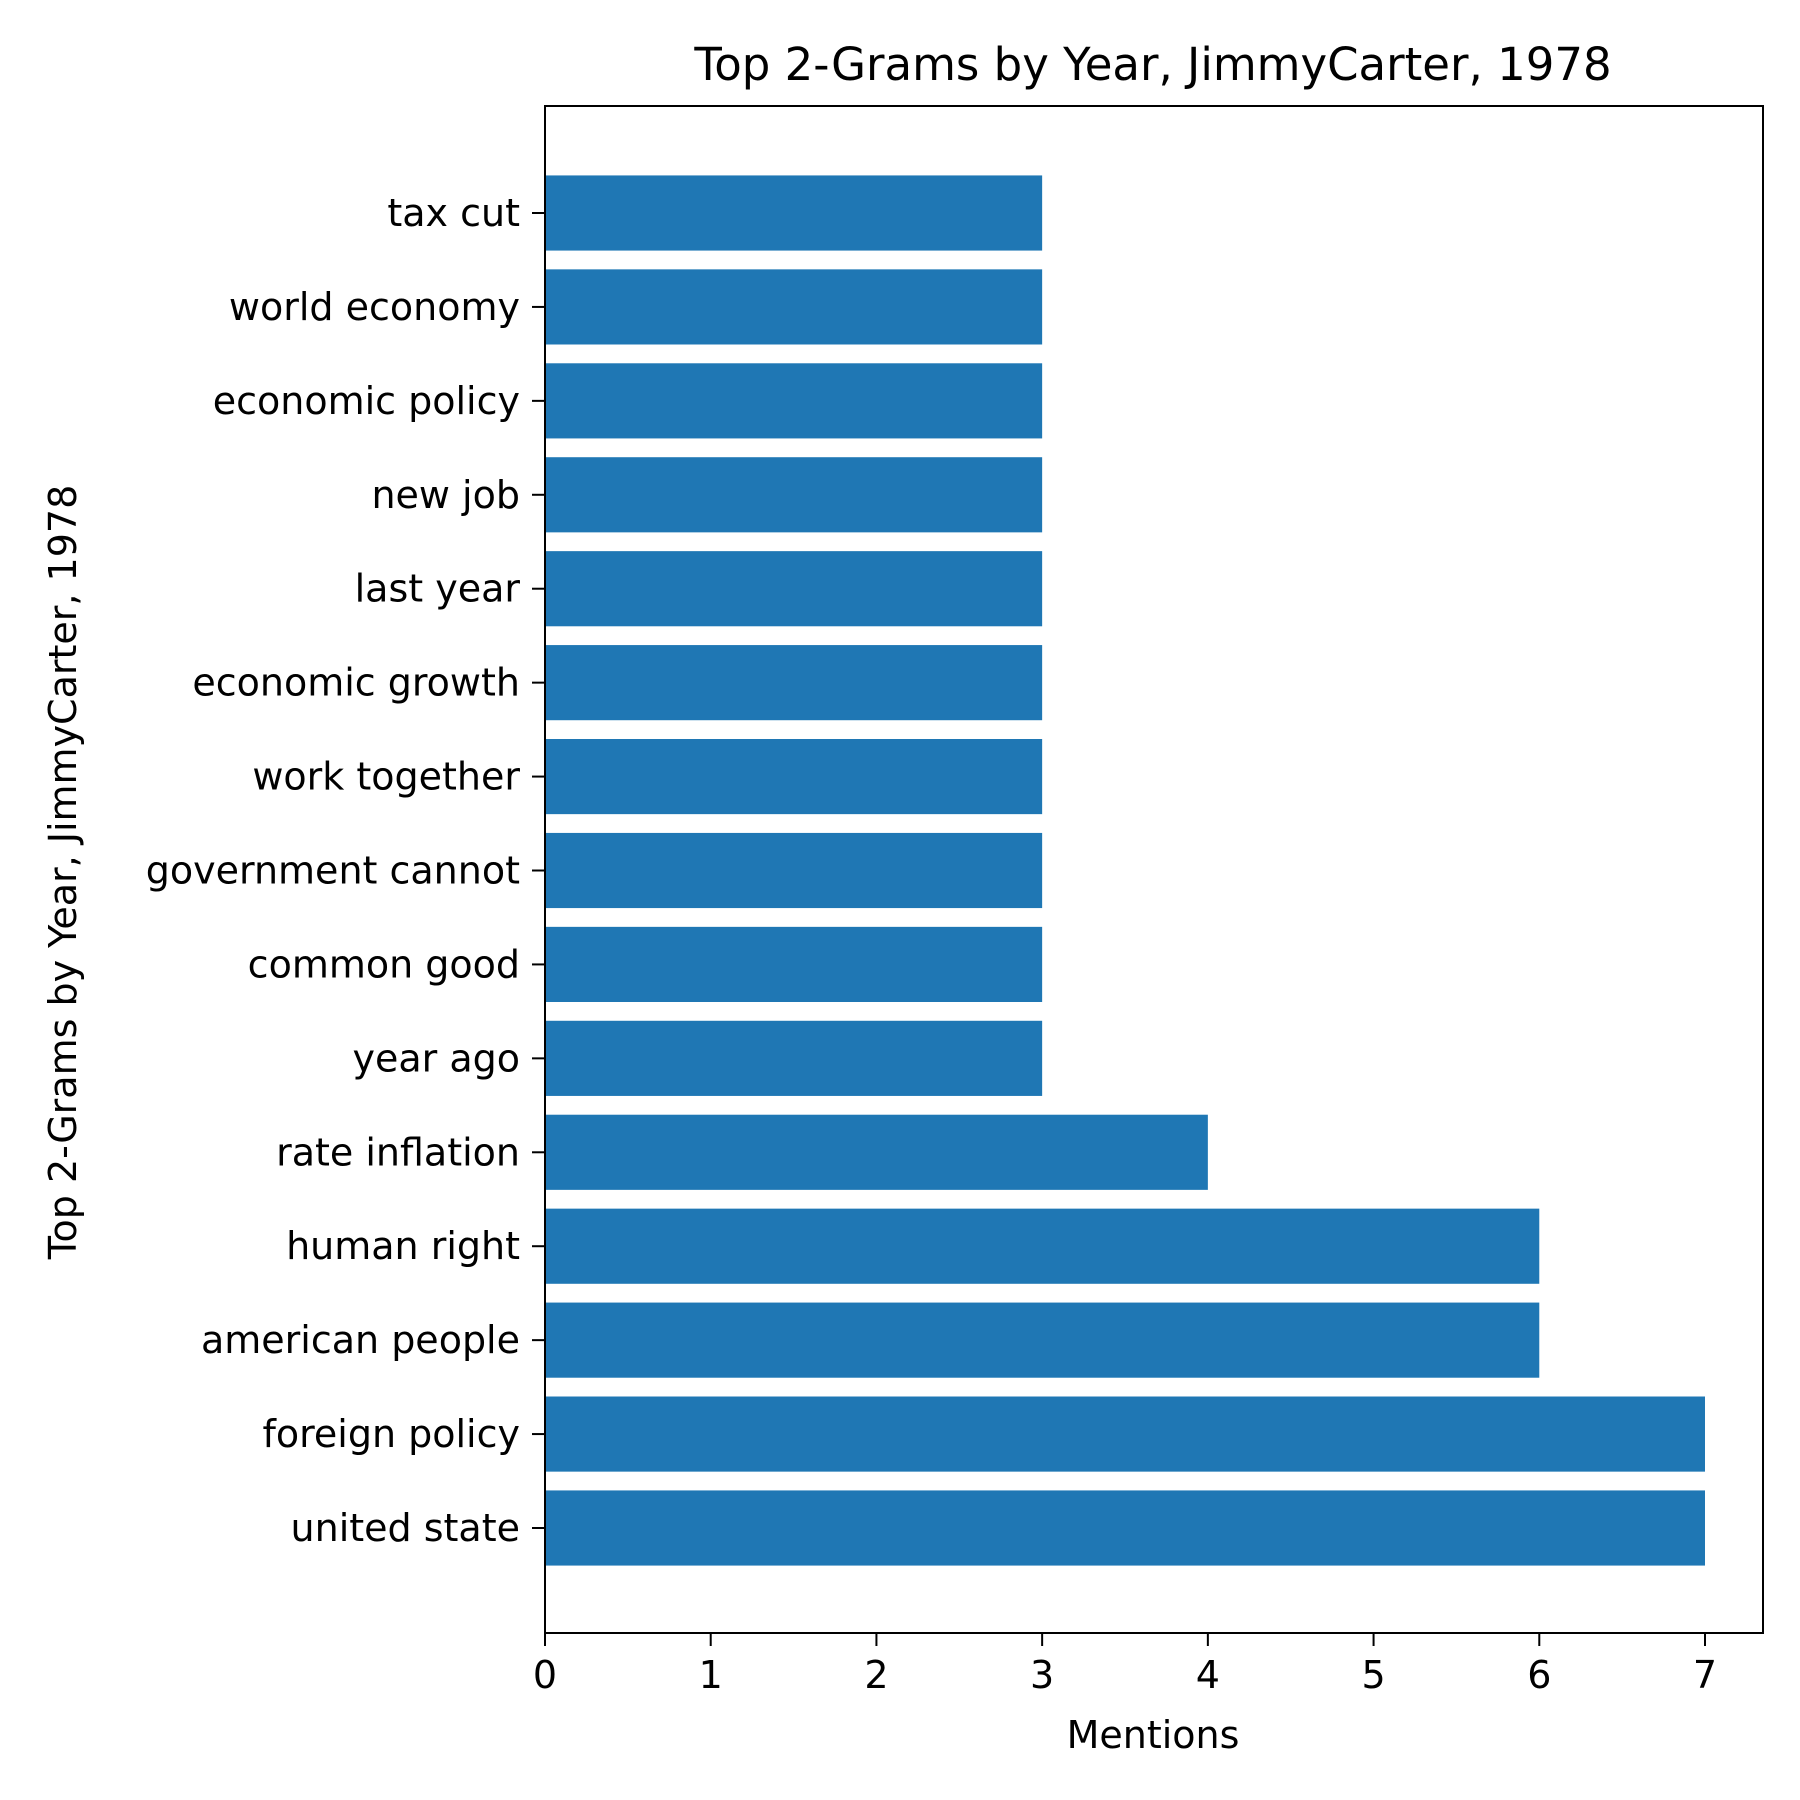 The image size is (1800, 1800). What do you see at coordinates (794, 777) in the screenshot?
I see `bar-work-together` at bounding box center [794, 777].